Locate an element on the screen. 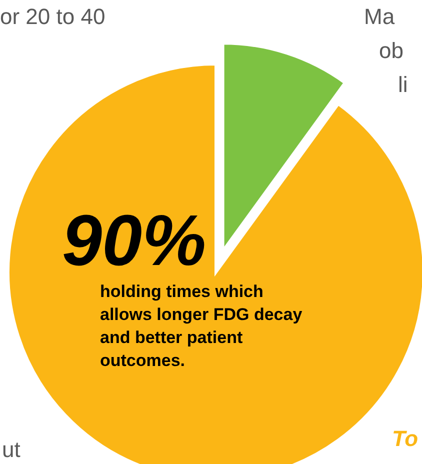 Image resolution: width=422 pixels, height=464 pixels. text: holding times which allows longer FDG decay and better patient outcomes. is located at coordinates (201, 326).